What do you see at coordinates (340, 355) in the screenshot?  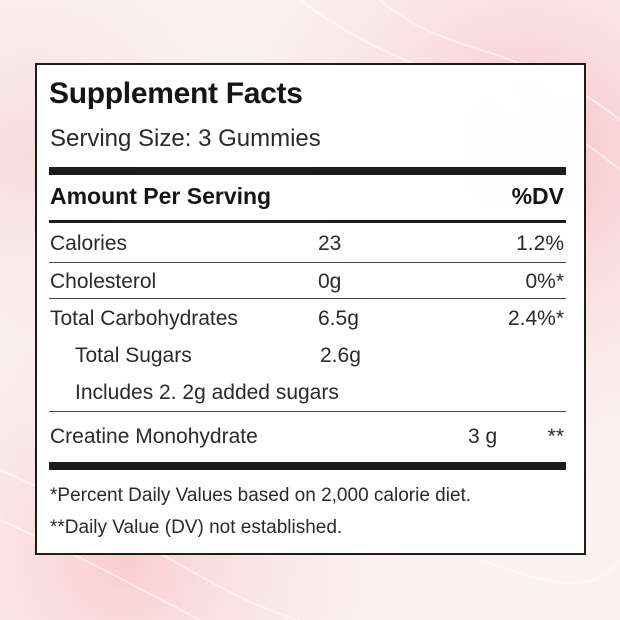 I see `row-amount-total-sugars: 2.6g` at bounding box center [340, 355].